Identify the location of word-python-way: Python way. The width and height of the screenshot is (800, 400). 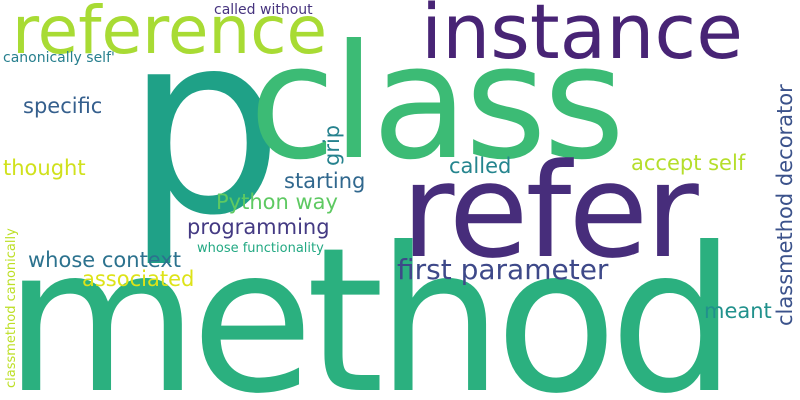
(277, 202).